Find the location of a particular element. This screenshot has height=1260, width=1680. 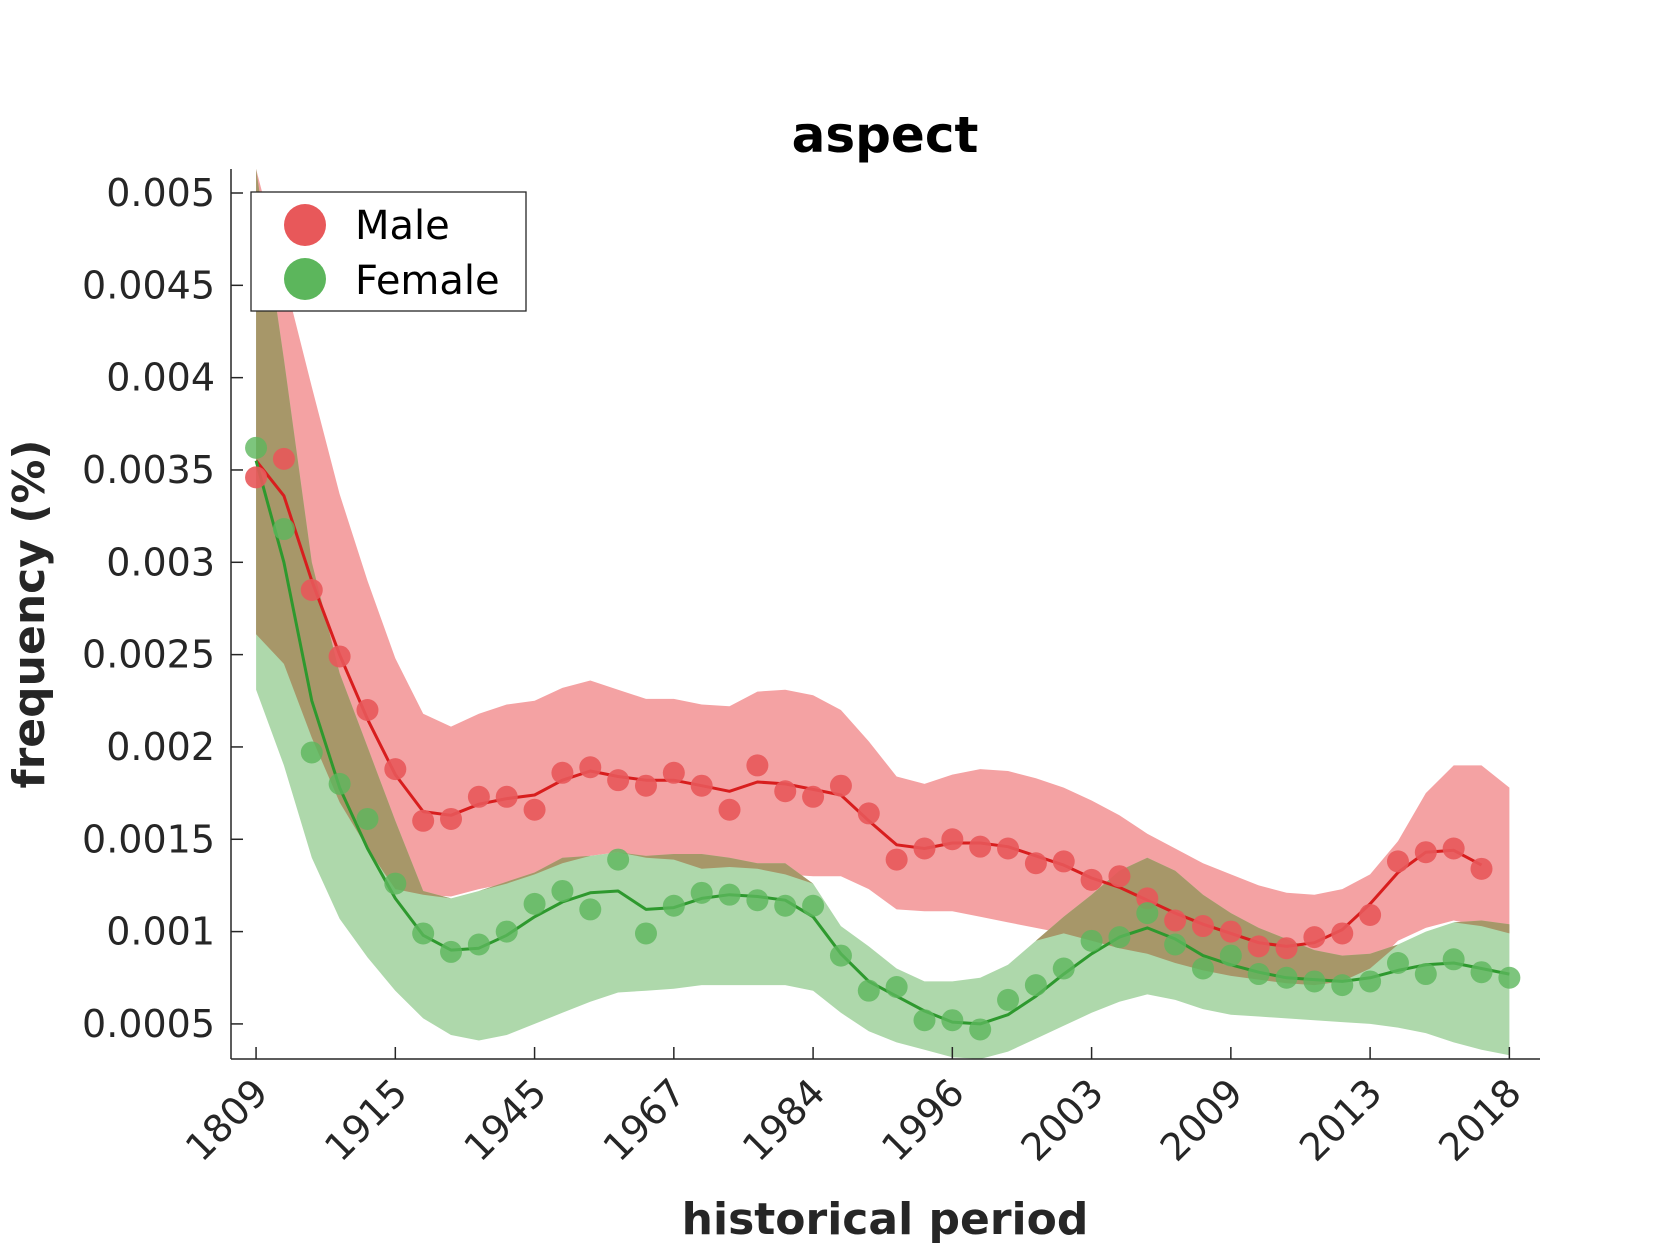

legend-label-female: Female is located at coordinates (427, 281).